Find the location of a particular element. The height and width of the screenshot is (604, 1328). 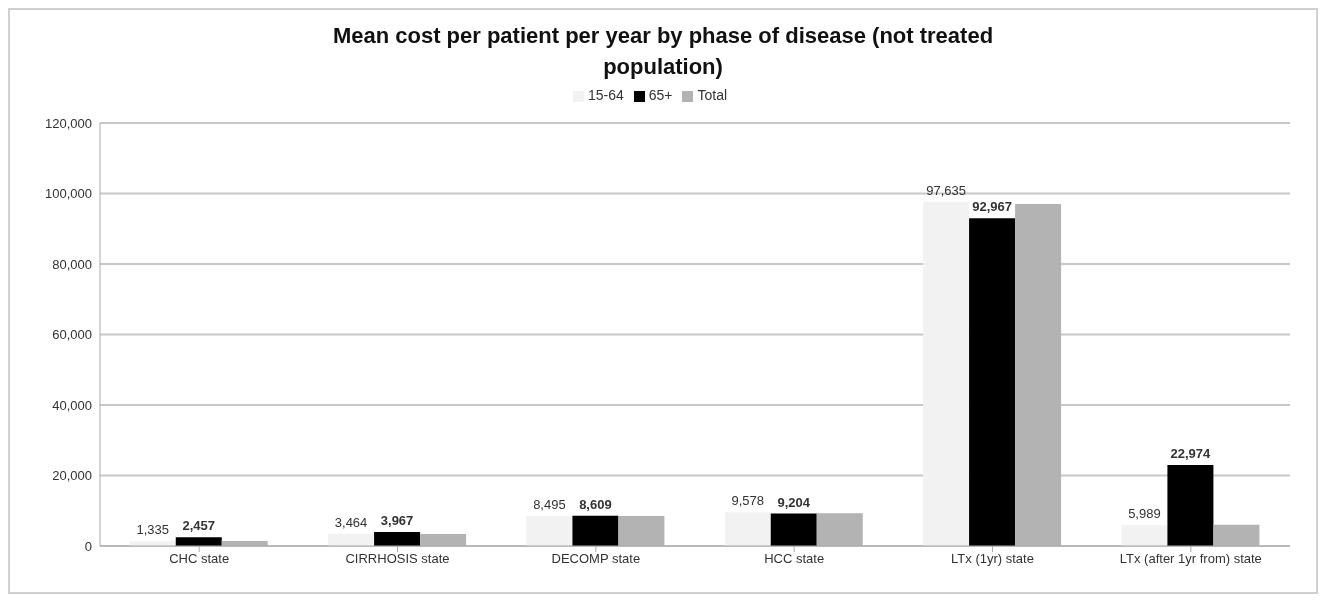

x-tick-label: CIRRHOSIS state is located at coordinates (397, 559).